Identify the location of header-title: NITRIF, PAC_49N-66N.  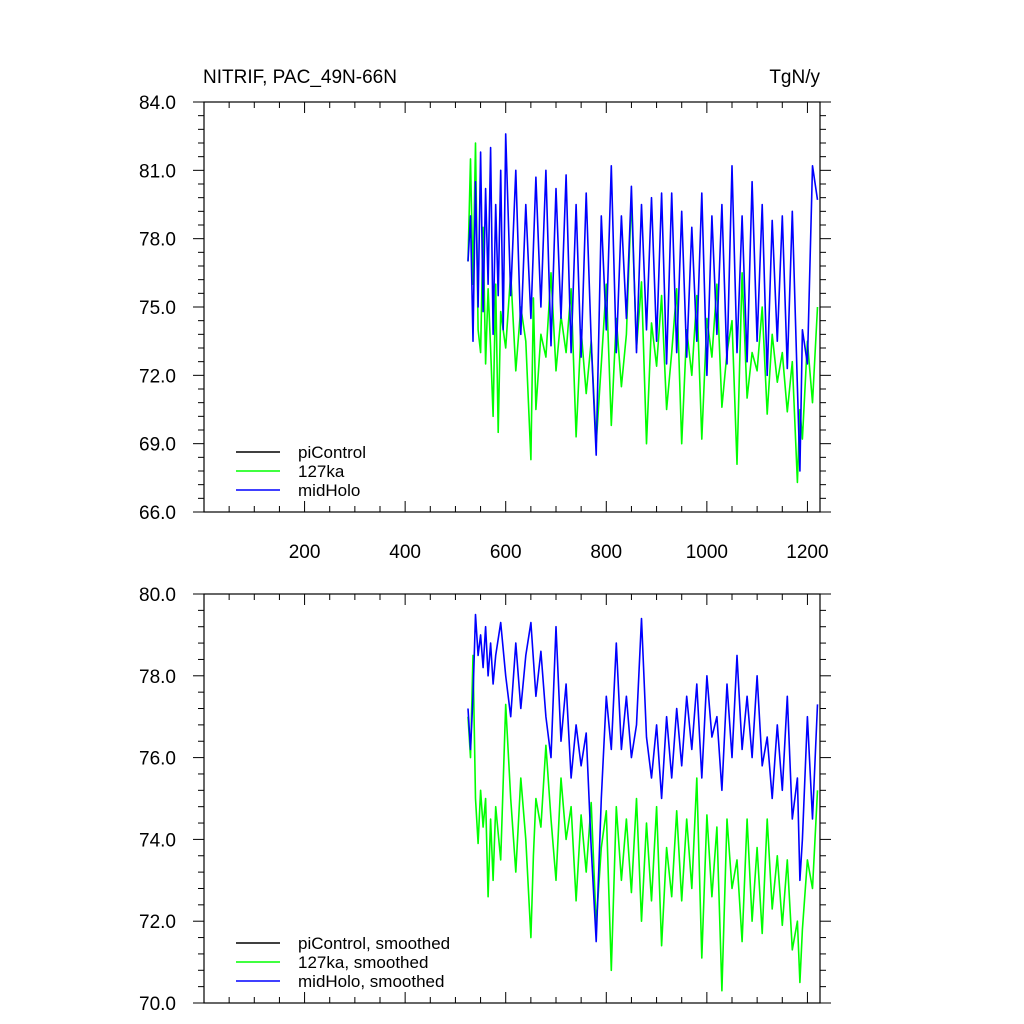
(300, 77).